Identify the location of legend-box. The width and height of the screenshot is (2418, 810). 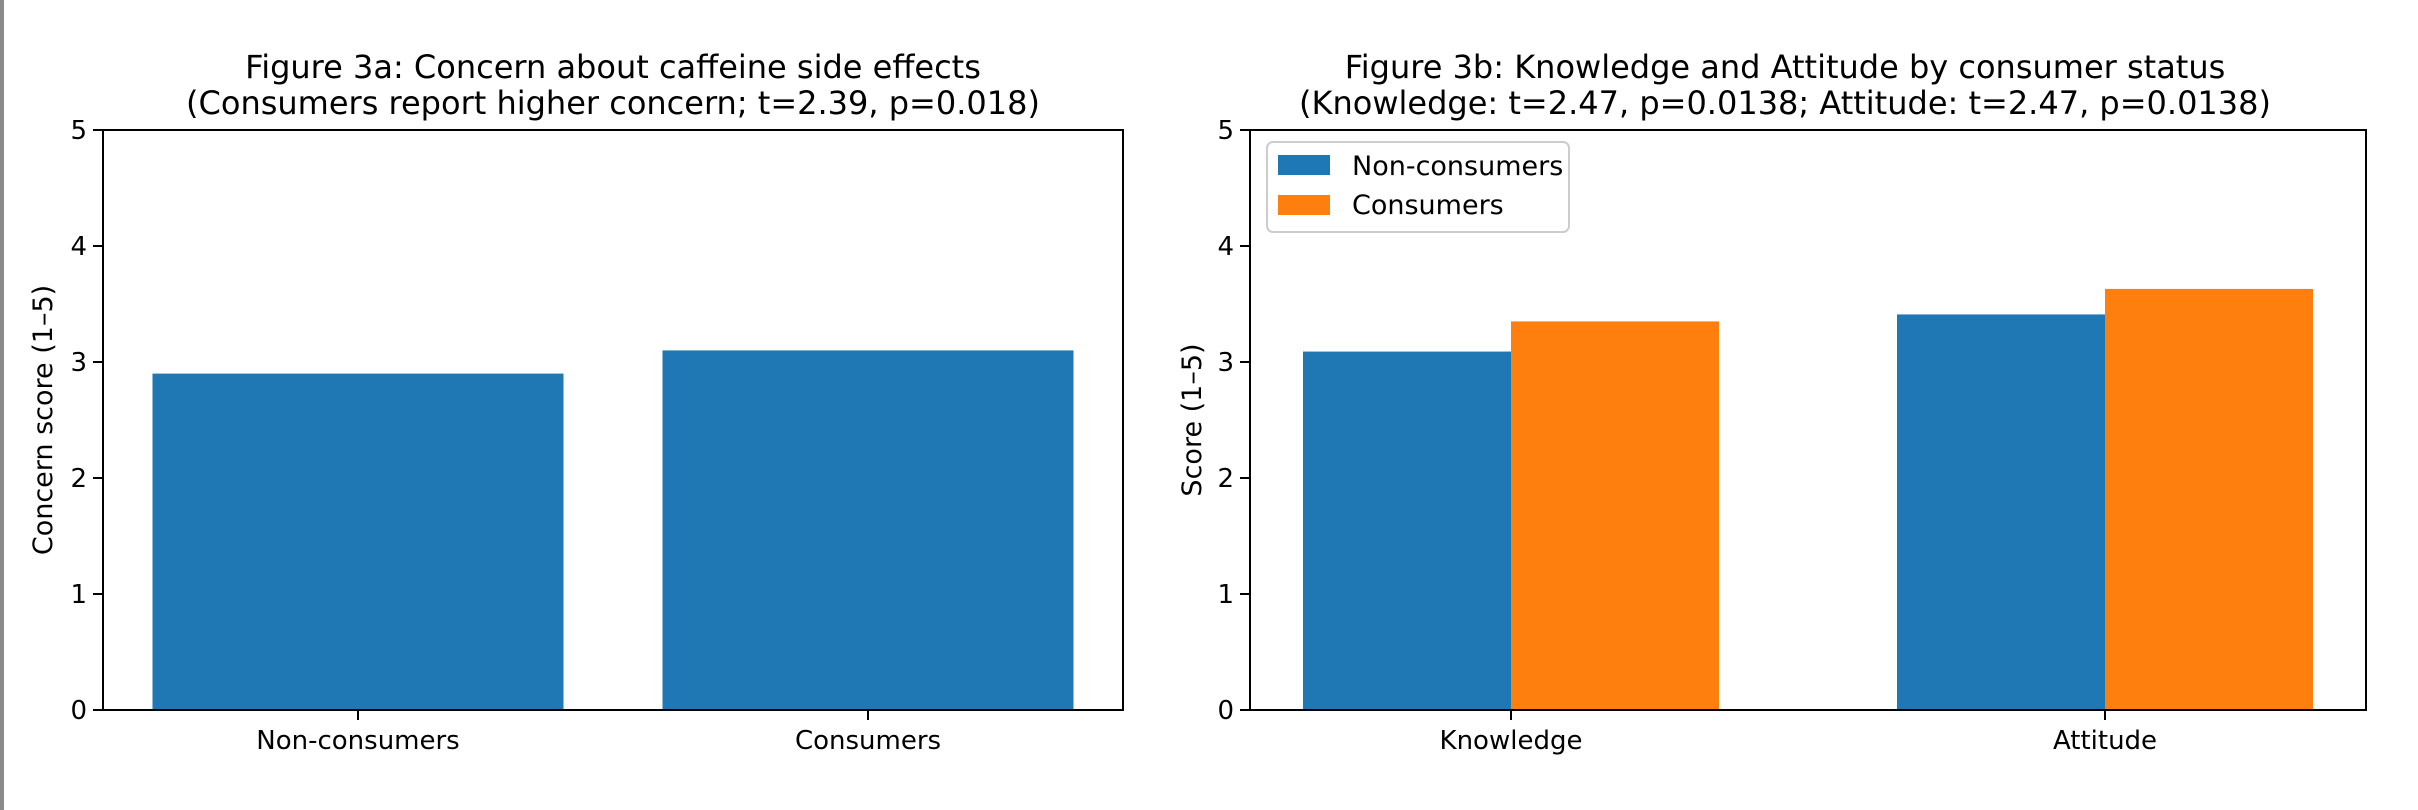
(1418, 187).